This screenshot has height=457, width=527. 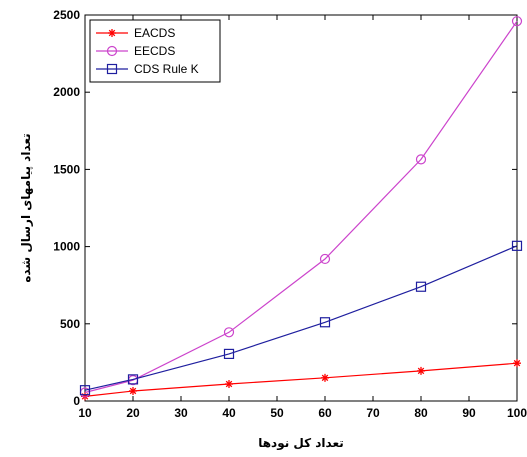 What do you see at coordinates (277, 413) in the screenshot?
I see `x-tick-label: 50` at bounding box center [277, 413].